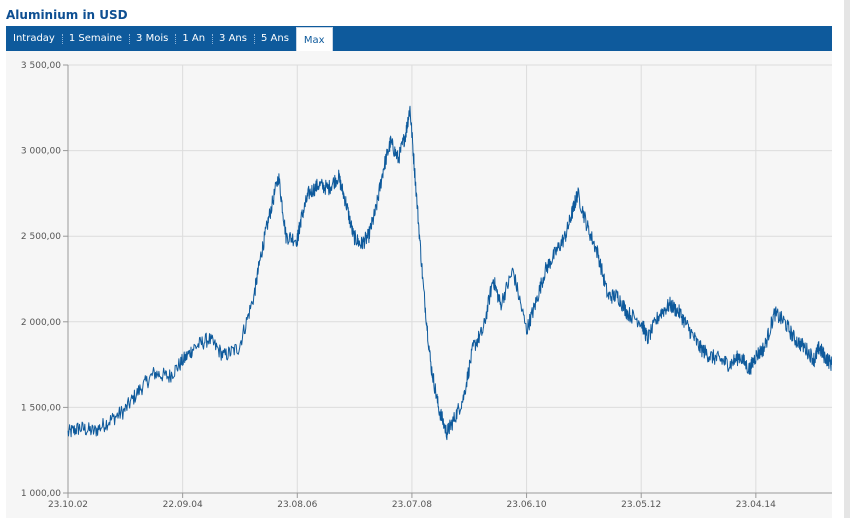 This screenshot has width=850, height=518. Describe the element at coordinates (41, 237) in the screenshot. I see `y-tick-label: 2 500,00` at that location.